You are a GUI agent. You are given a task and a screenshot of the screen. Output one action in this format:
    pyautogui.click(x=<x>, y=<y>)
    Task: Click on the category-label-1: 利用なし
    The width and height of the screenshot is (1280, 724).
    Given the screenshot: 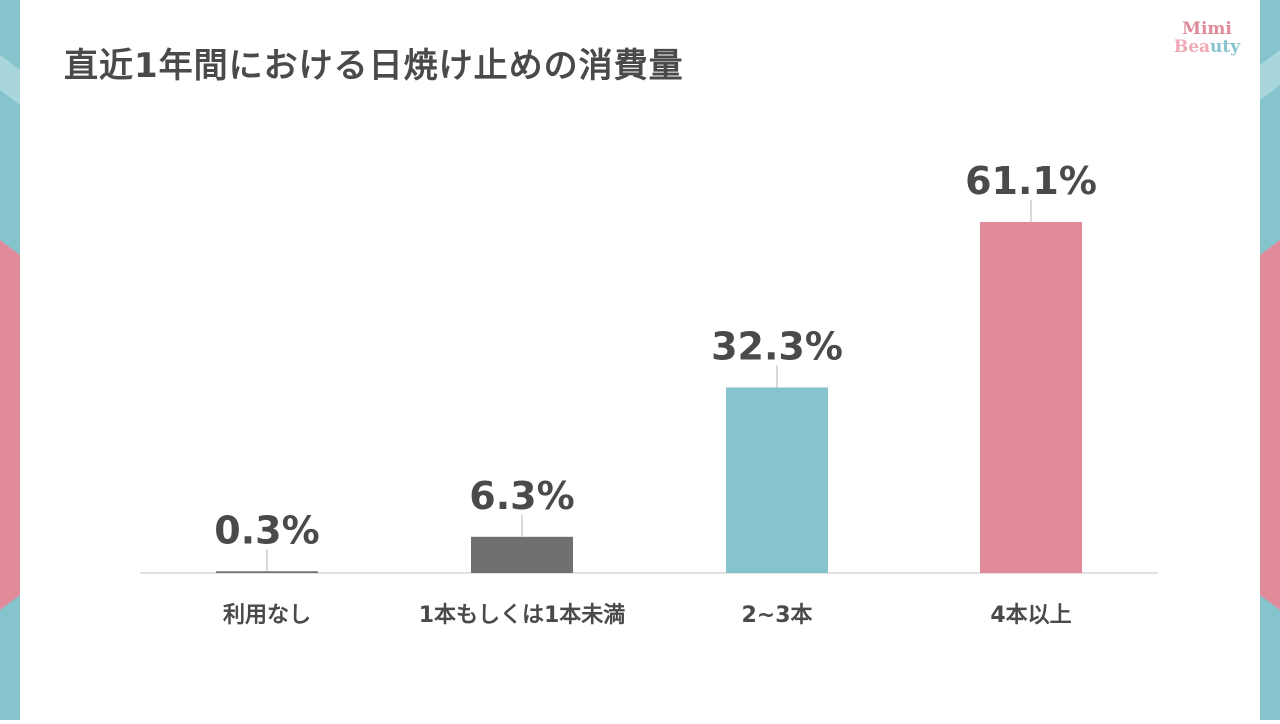 What is the action you would take?
    pyautogui.click(x=267, y=615)
    